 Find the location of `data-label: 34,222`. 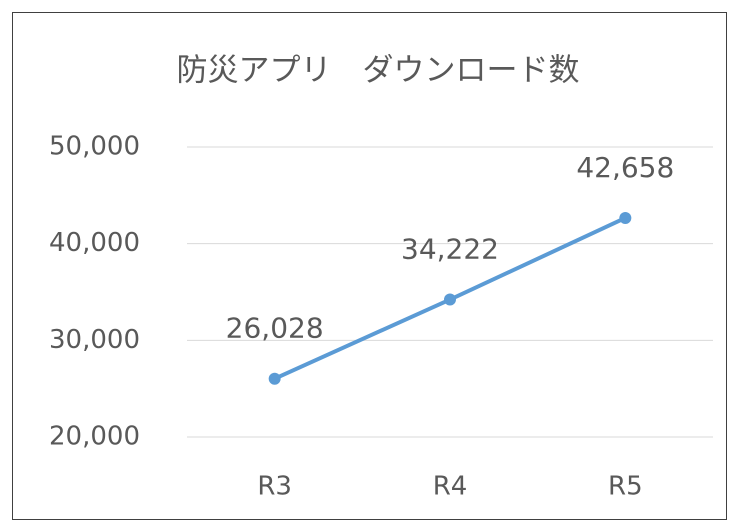

data-label: 34,222 is located at coordinates (450, 249).